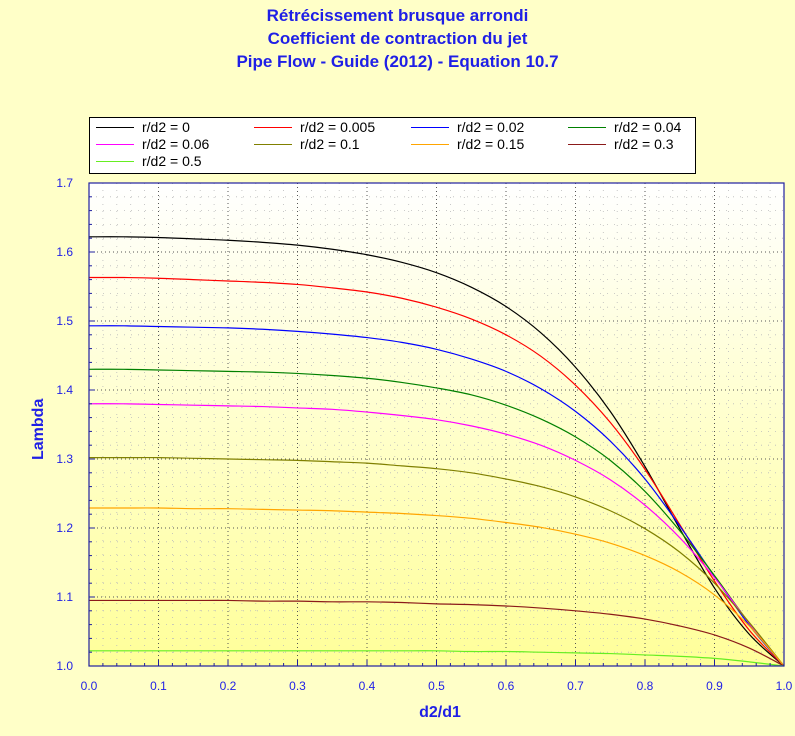  I want to click on legend-item: r/d2 = 0.15, so click(467, 144).